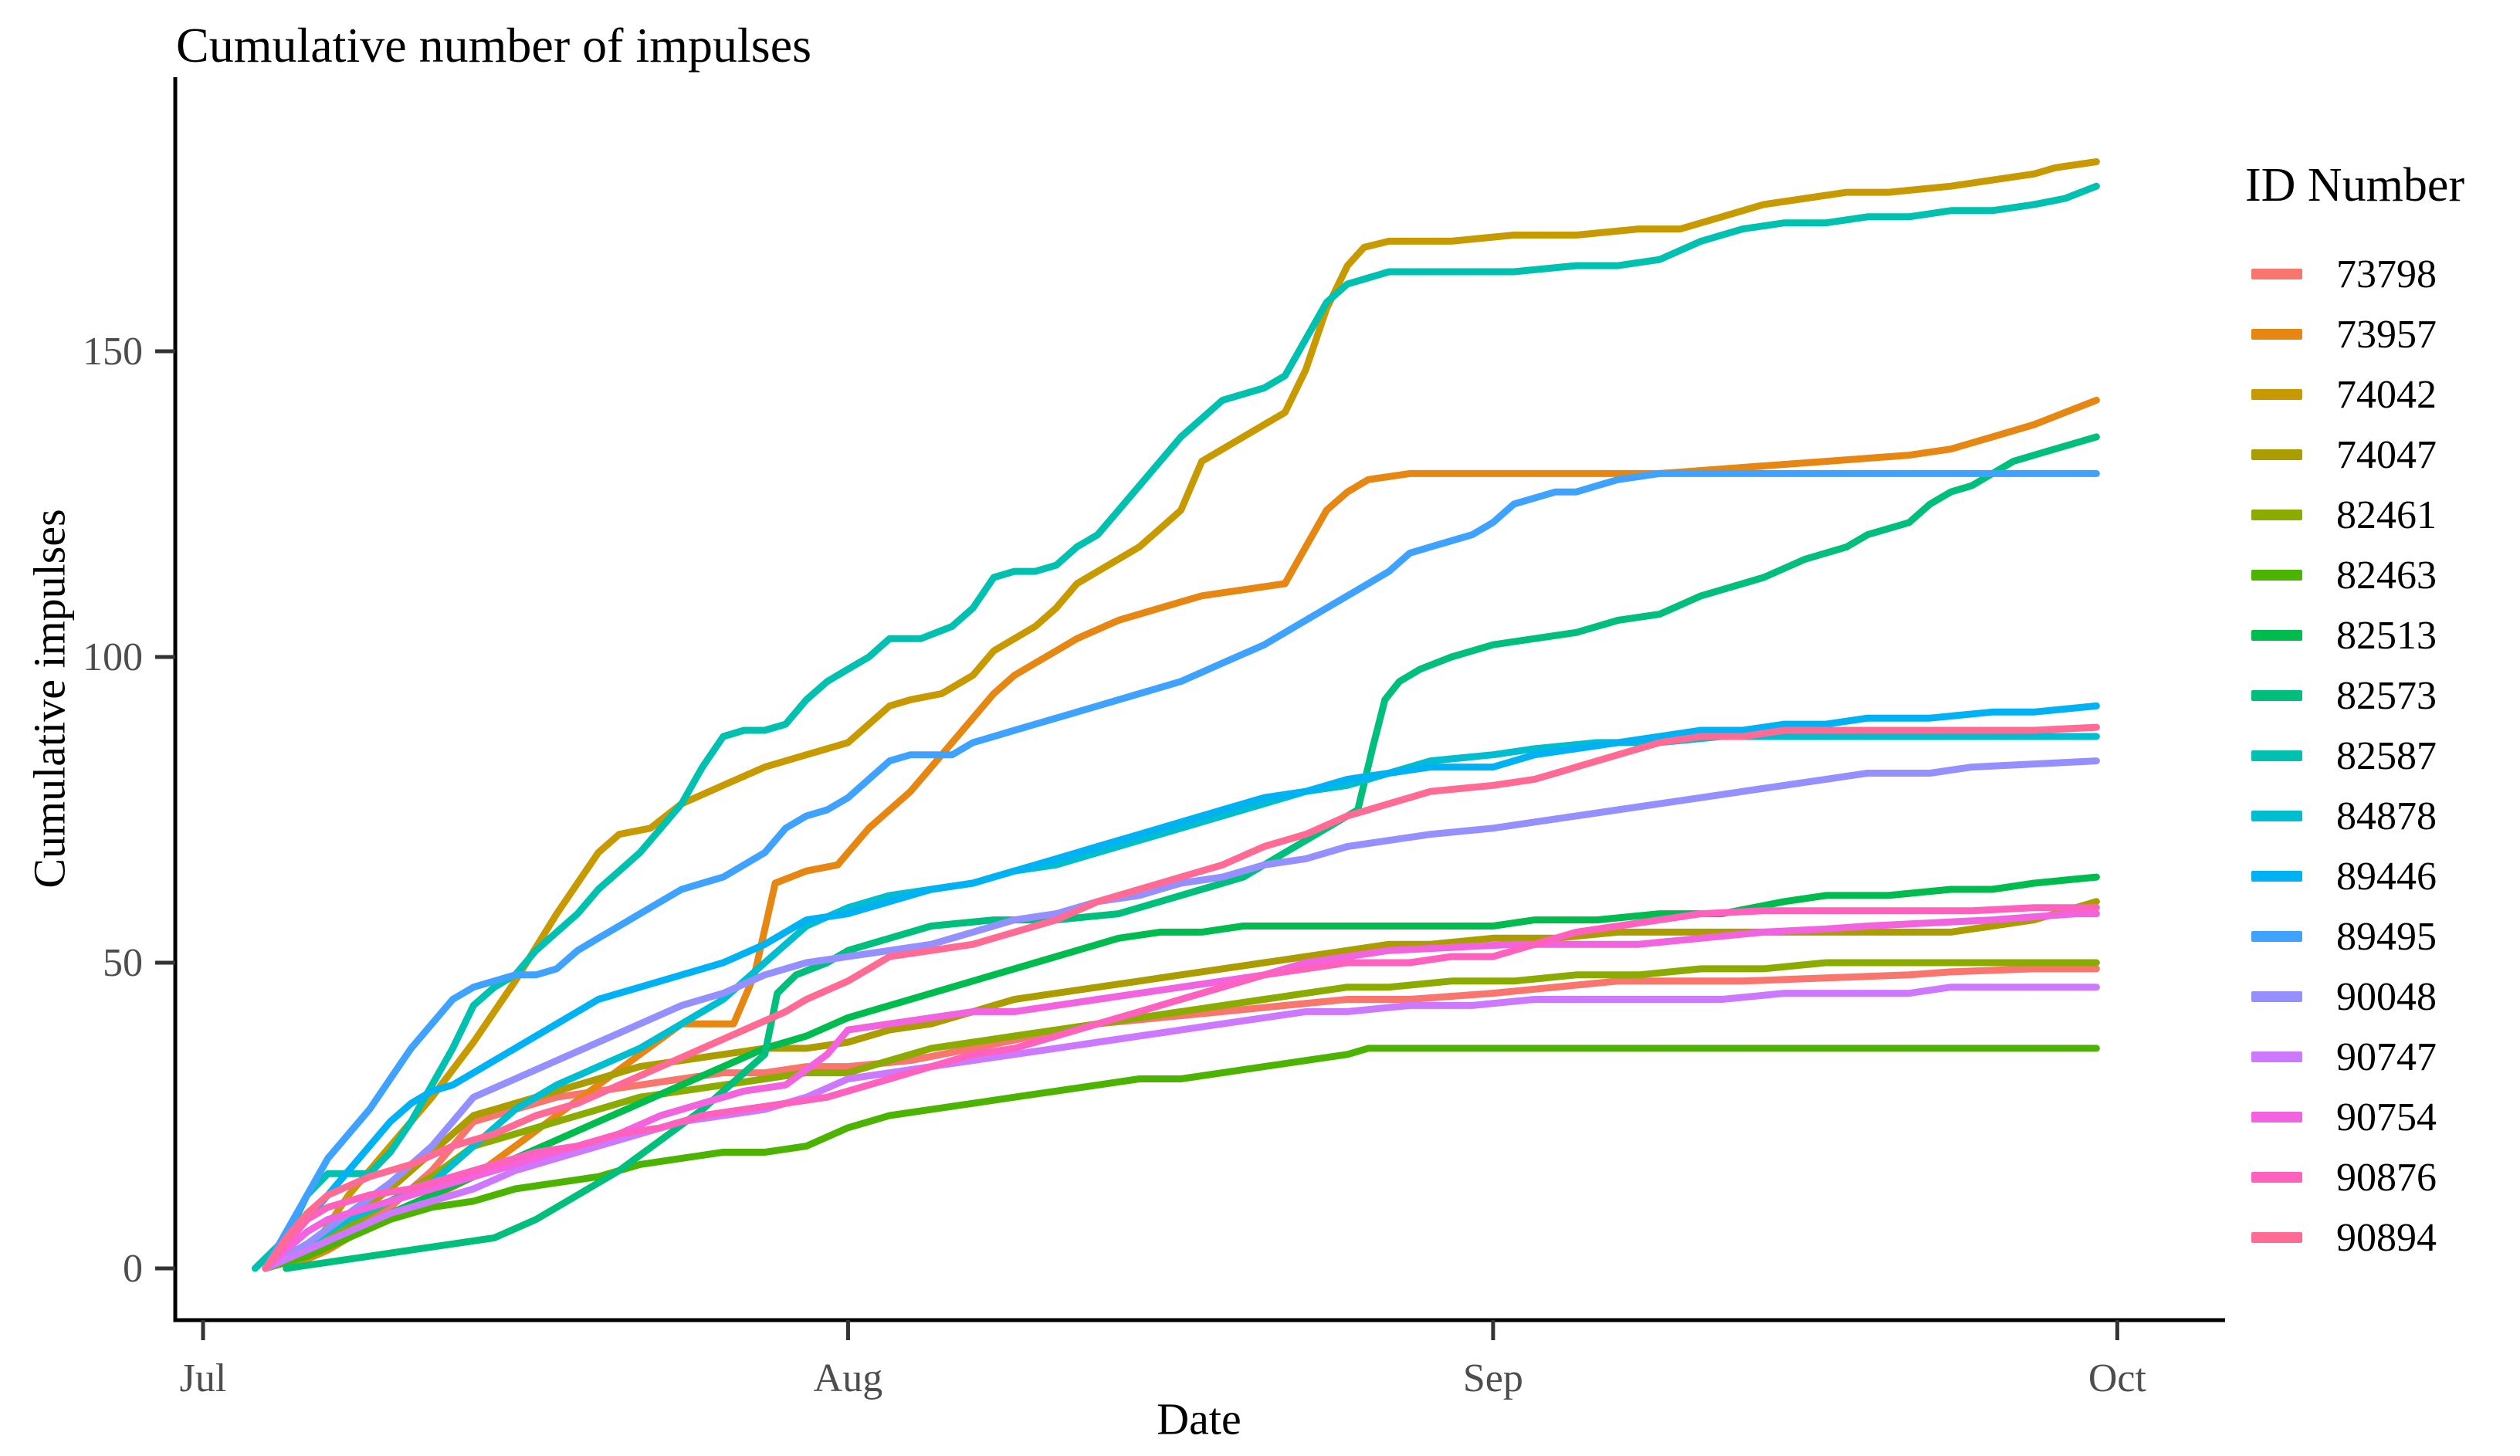  I want to click on legend-item-label: 84878, so click(2386, 816).